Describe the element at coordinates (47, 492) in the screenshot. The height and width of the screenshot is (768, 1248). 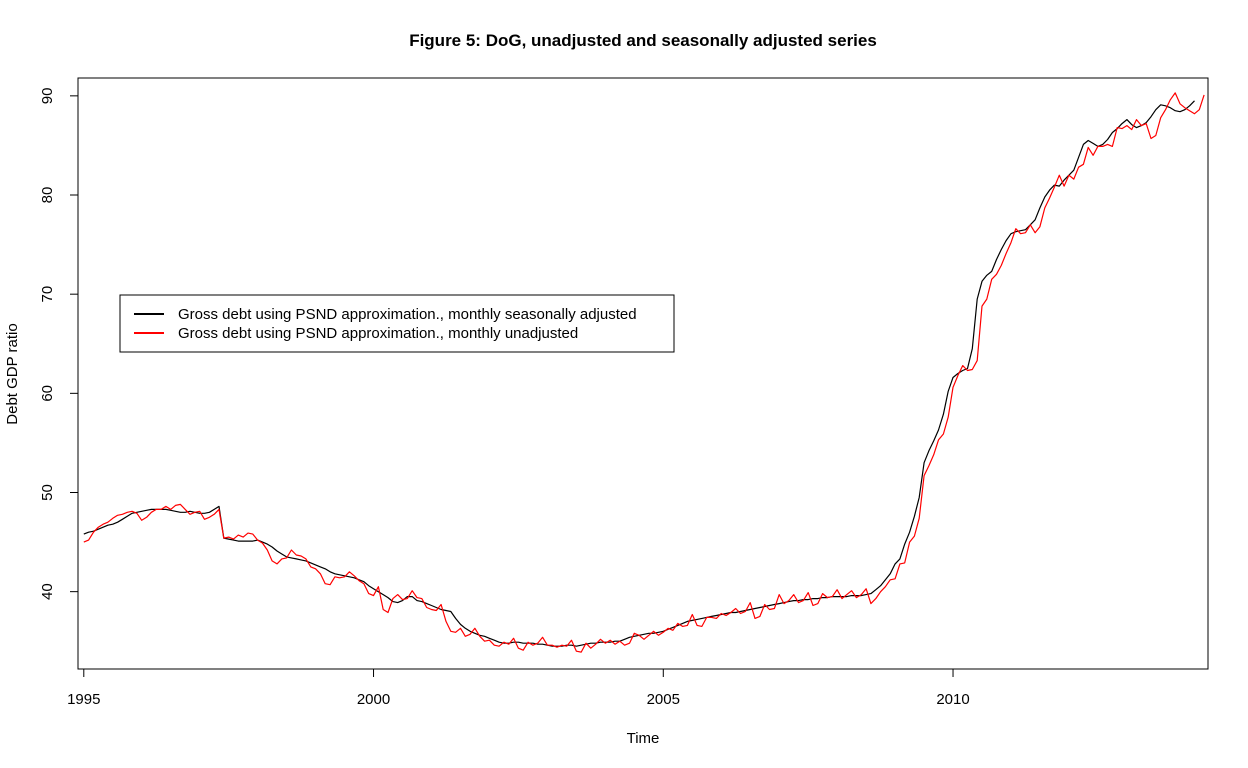
I see `y-tick-label: 50` at that location.